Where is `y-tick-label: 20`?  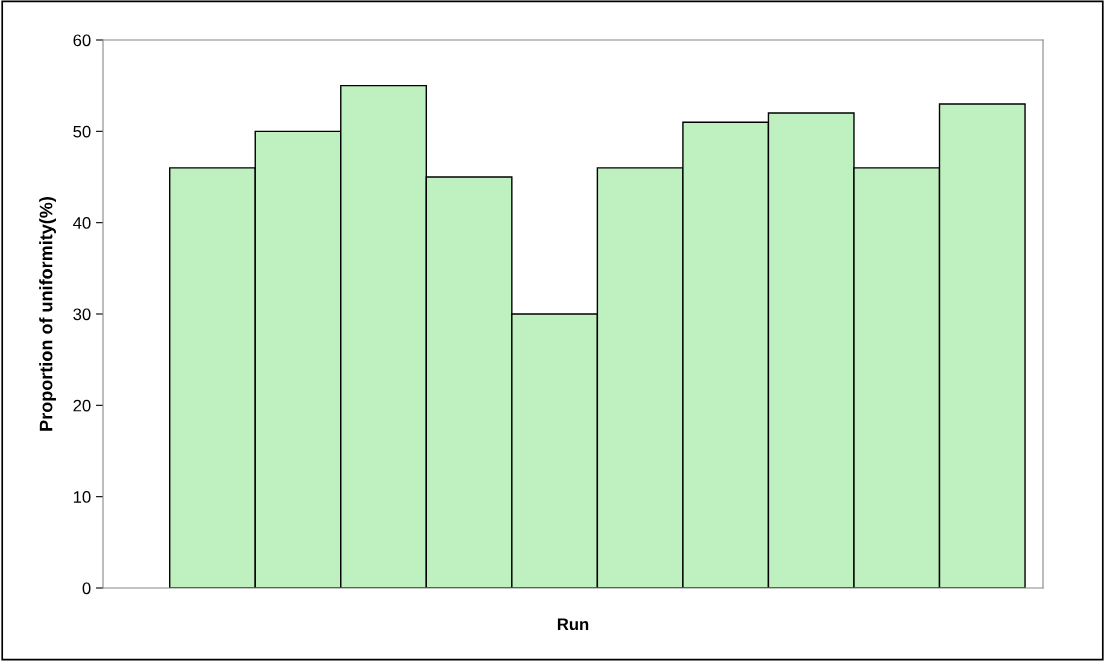
y-tick-label: 20 is located at coordinates (82, 405).